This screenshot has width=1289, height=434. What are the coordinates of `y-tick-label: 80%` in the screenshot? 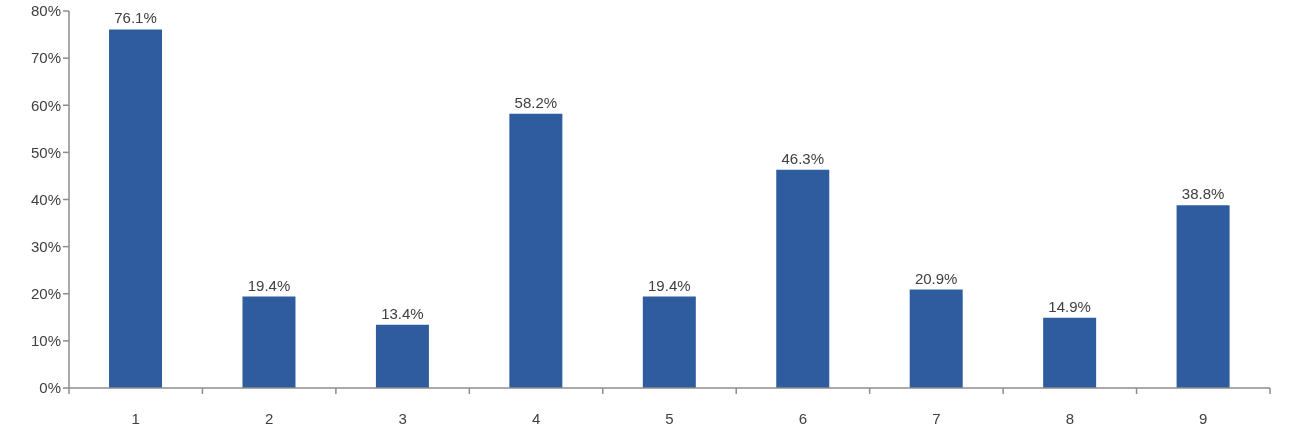 It's located at (45, 11).